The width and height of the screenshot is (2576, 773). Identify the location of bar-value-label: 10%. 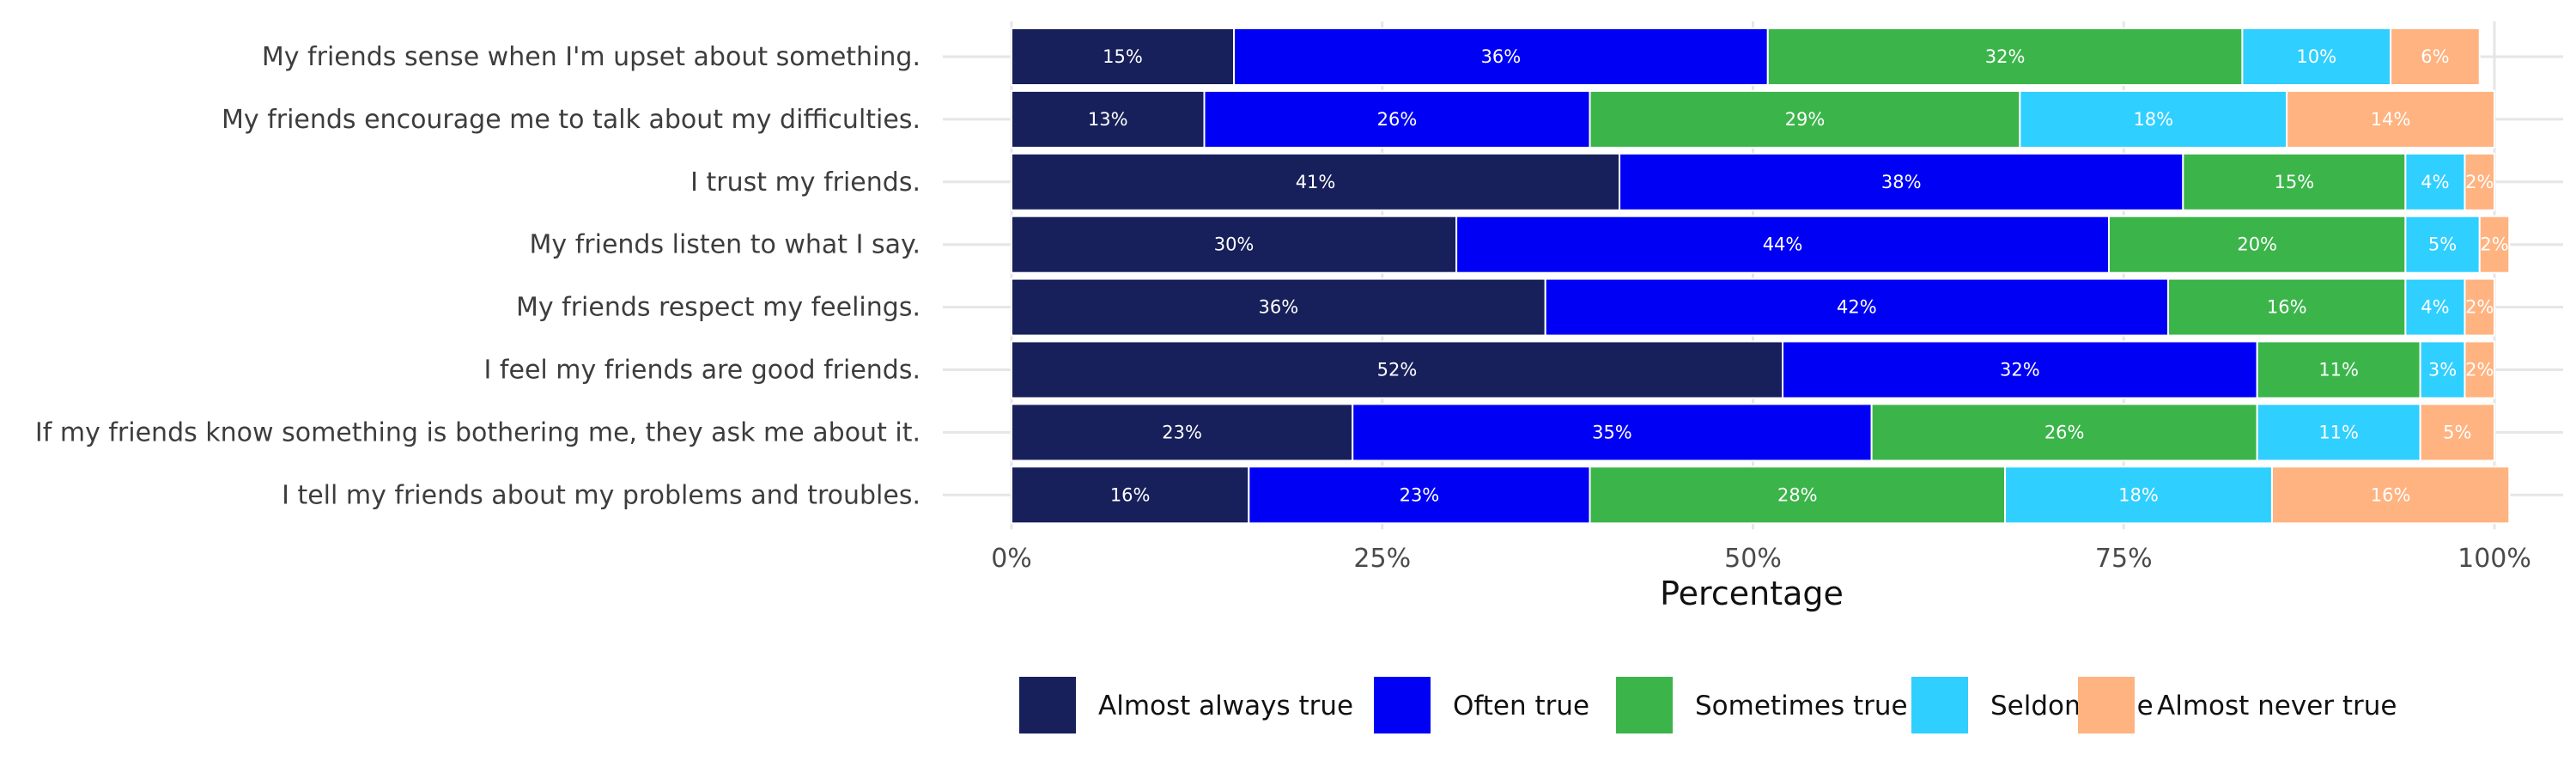
(2316, 57).